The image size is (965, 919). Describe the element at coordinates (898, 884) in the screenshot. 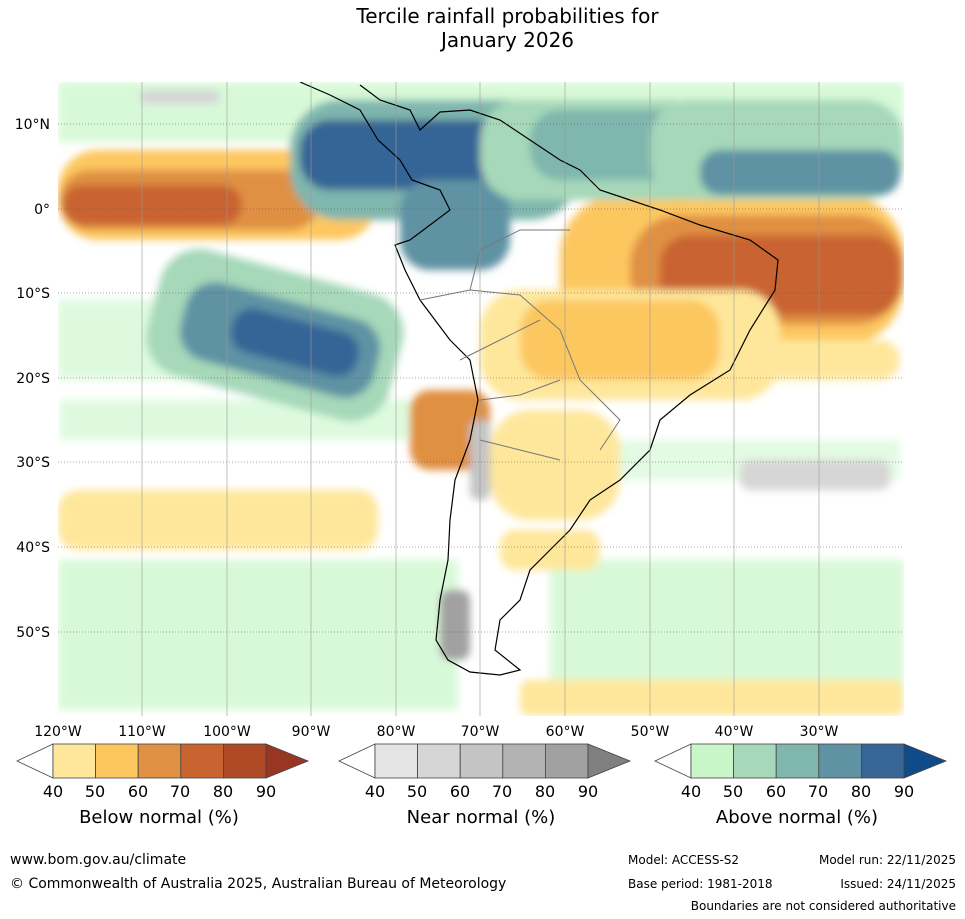

I see `issued-text: Issued: 24/11/2025` at that location.